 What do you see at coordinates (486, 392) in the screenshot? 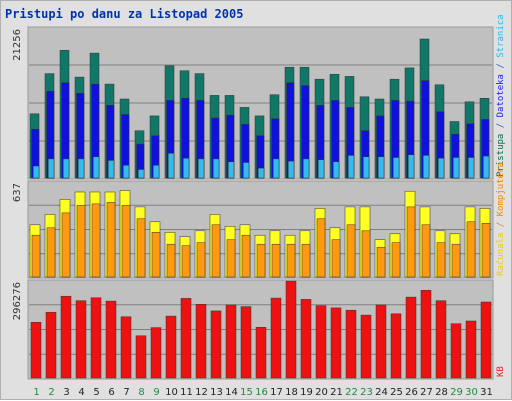
I see `x-tick-label-31: 31` at bounding box center [486, 392].